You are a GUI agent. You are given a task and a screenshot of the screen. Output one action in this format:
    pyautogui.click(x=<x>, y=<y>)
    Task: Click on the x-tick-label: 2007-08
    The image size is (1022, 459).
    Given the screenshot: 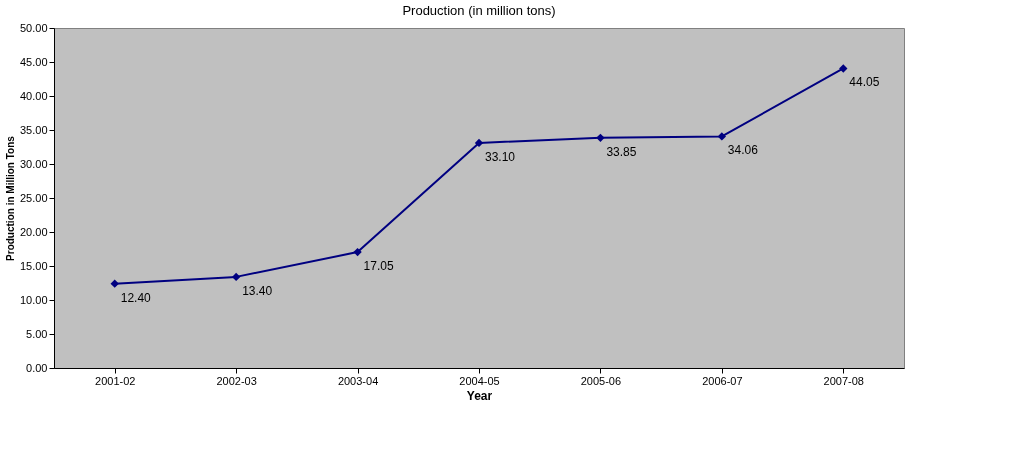 What is the action you would take?
    pyautogui.click(x=843, y=380)
    